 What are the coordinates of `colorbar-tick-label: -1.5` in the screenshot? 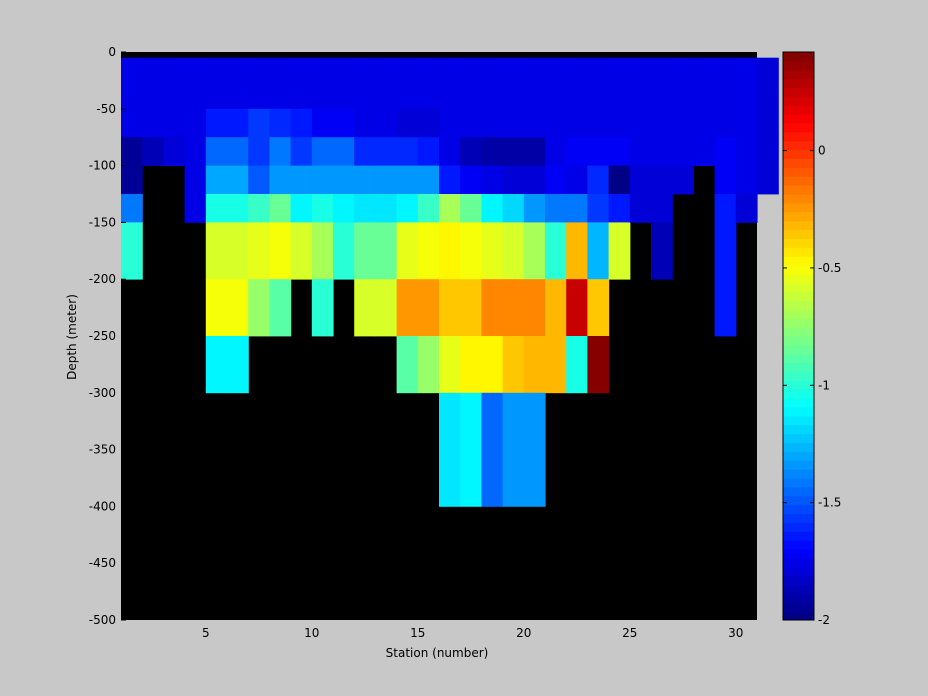 It's located at (829, 503).